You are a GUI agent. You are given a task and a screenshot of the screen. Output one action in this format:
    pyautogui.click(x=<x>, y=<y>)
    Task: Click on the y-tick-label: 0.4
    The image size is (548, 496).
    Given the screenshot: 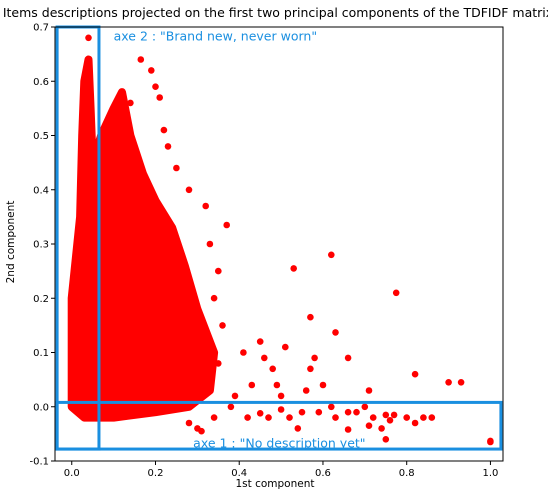 What is the action you would take?
    pyautogui.click(x=41, y=190)
    